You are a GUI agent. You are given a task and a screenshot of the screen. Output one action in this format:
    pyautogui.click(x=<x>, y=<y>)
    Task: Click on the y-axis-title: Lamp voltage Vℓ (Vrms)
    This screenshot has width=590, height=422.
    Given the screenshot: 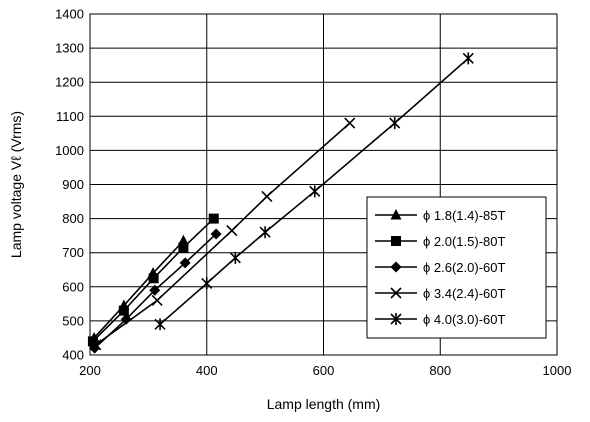 What is the action you would take?
    pyautogui.click(x=16, y=184)
    